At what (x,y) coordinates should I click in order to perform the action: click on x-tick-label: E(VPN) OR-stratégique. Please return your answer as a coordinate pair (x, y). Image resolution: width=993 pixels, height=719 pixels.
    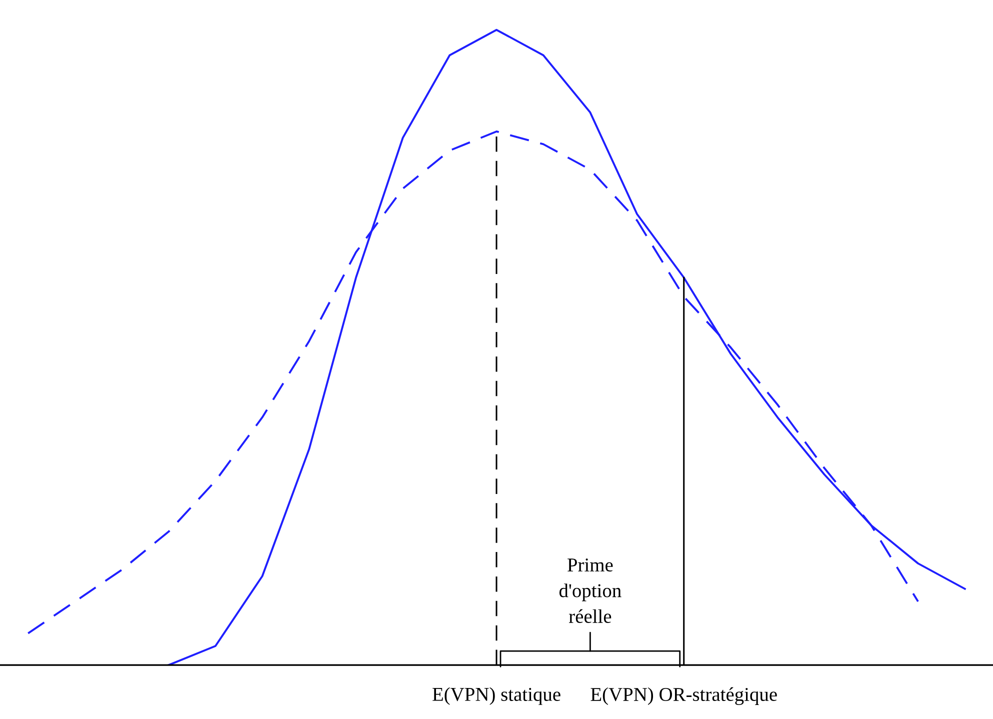
    Looking at the image, I should click on (683, 696).